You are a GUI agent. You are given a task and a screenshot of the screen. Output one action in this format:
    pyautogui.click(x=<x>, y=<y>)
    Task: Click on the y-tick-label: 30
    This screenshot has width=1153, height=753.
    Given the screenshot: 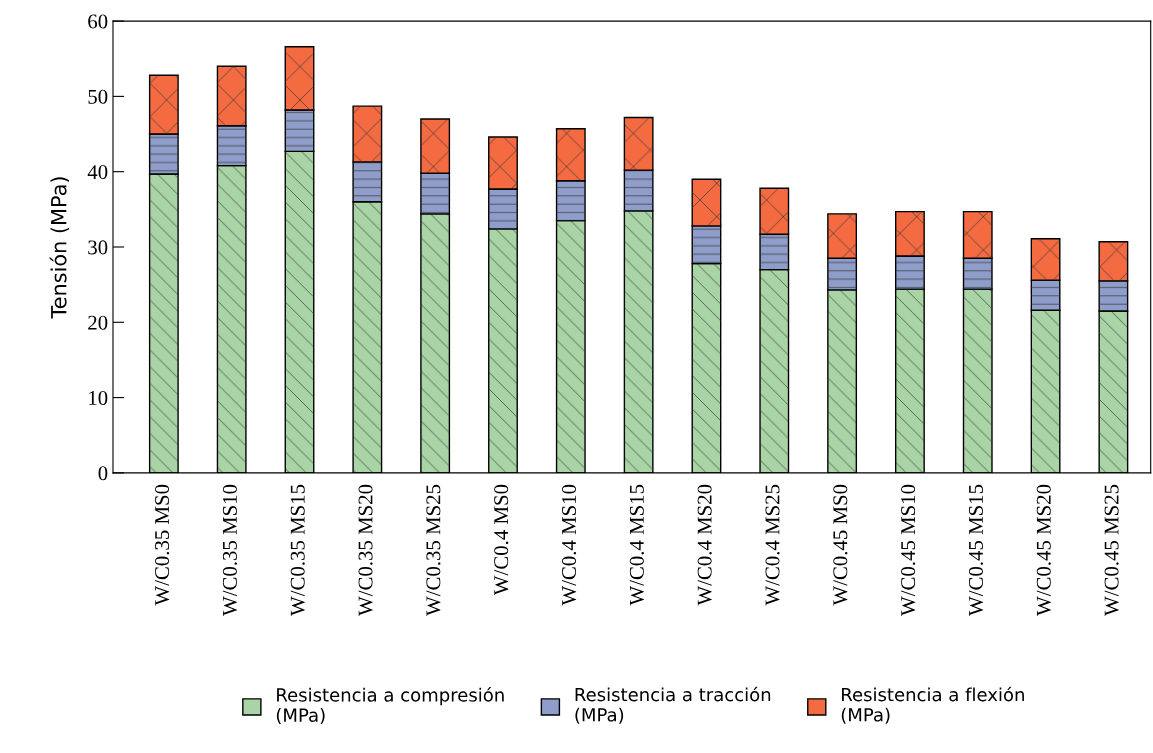 What is the action you would take?
    pyautogui.click(x=98, y=247)
    